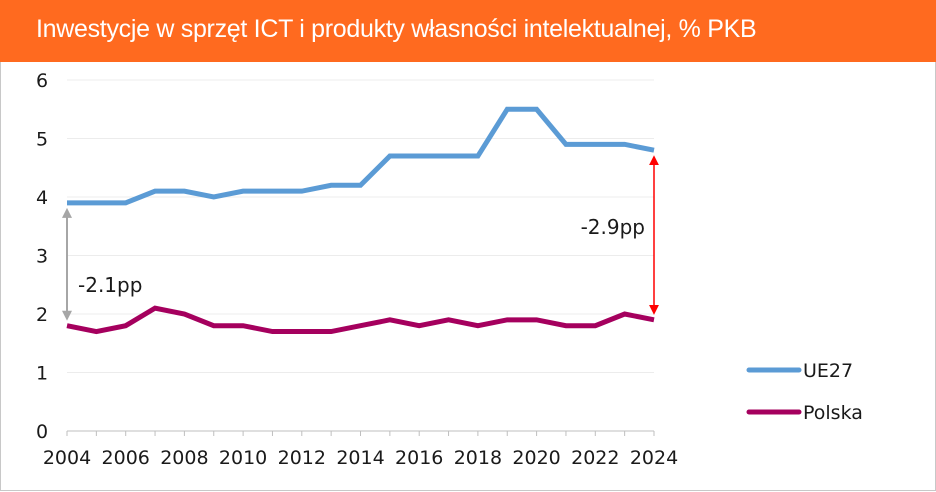  Describe the element at coordinates (654, 458) in the screenshot. I see `x-tick-label: 2024` at that location.